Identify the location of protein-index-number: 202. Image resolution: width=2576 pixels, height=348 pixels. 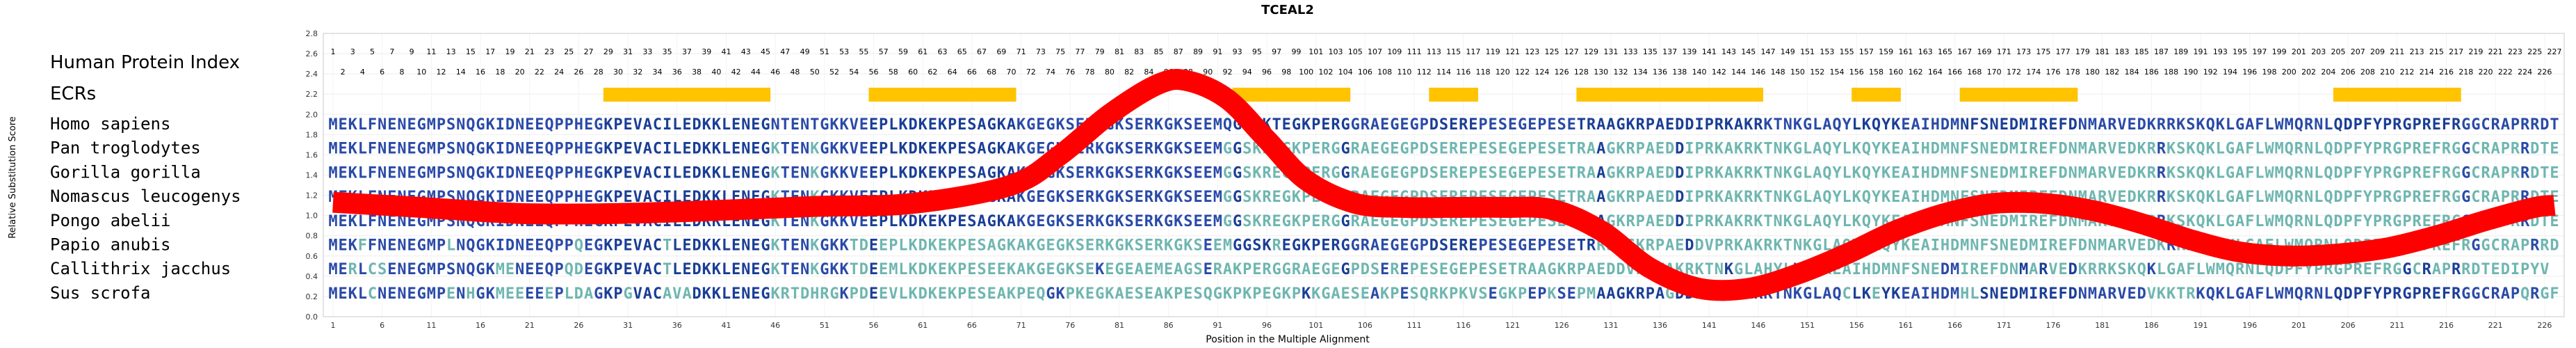
(2308, 72).